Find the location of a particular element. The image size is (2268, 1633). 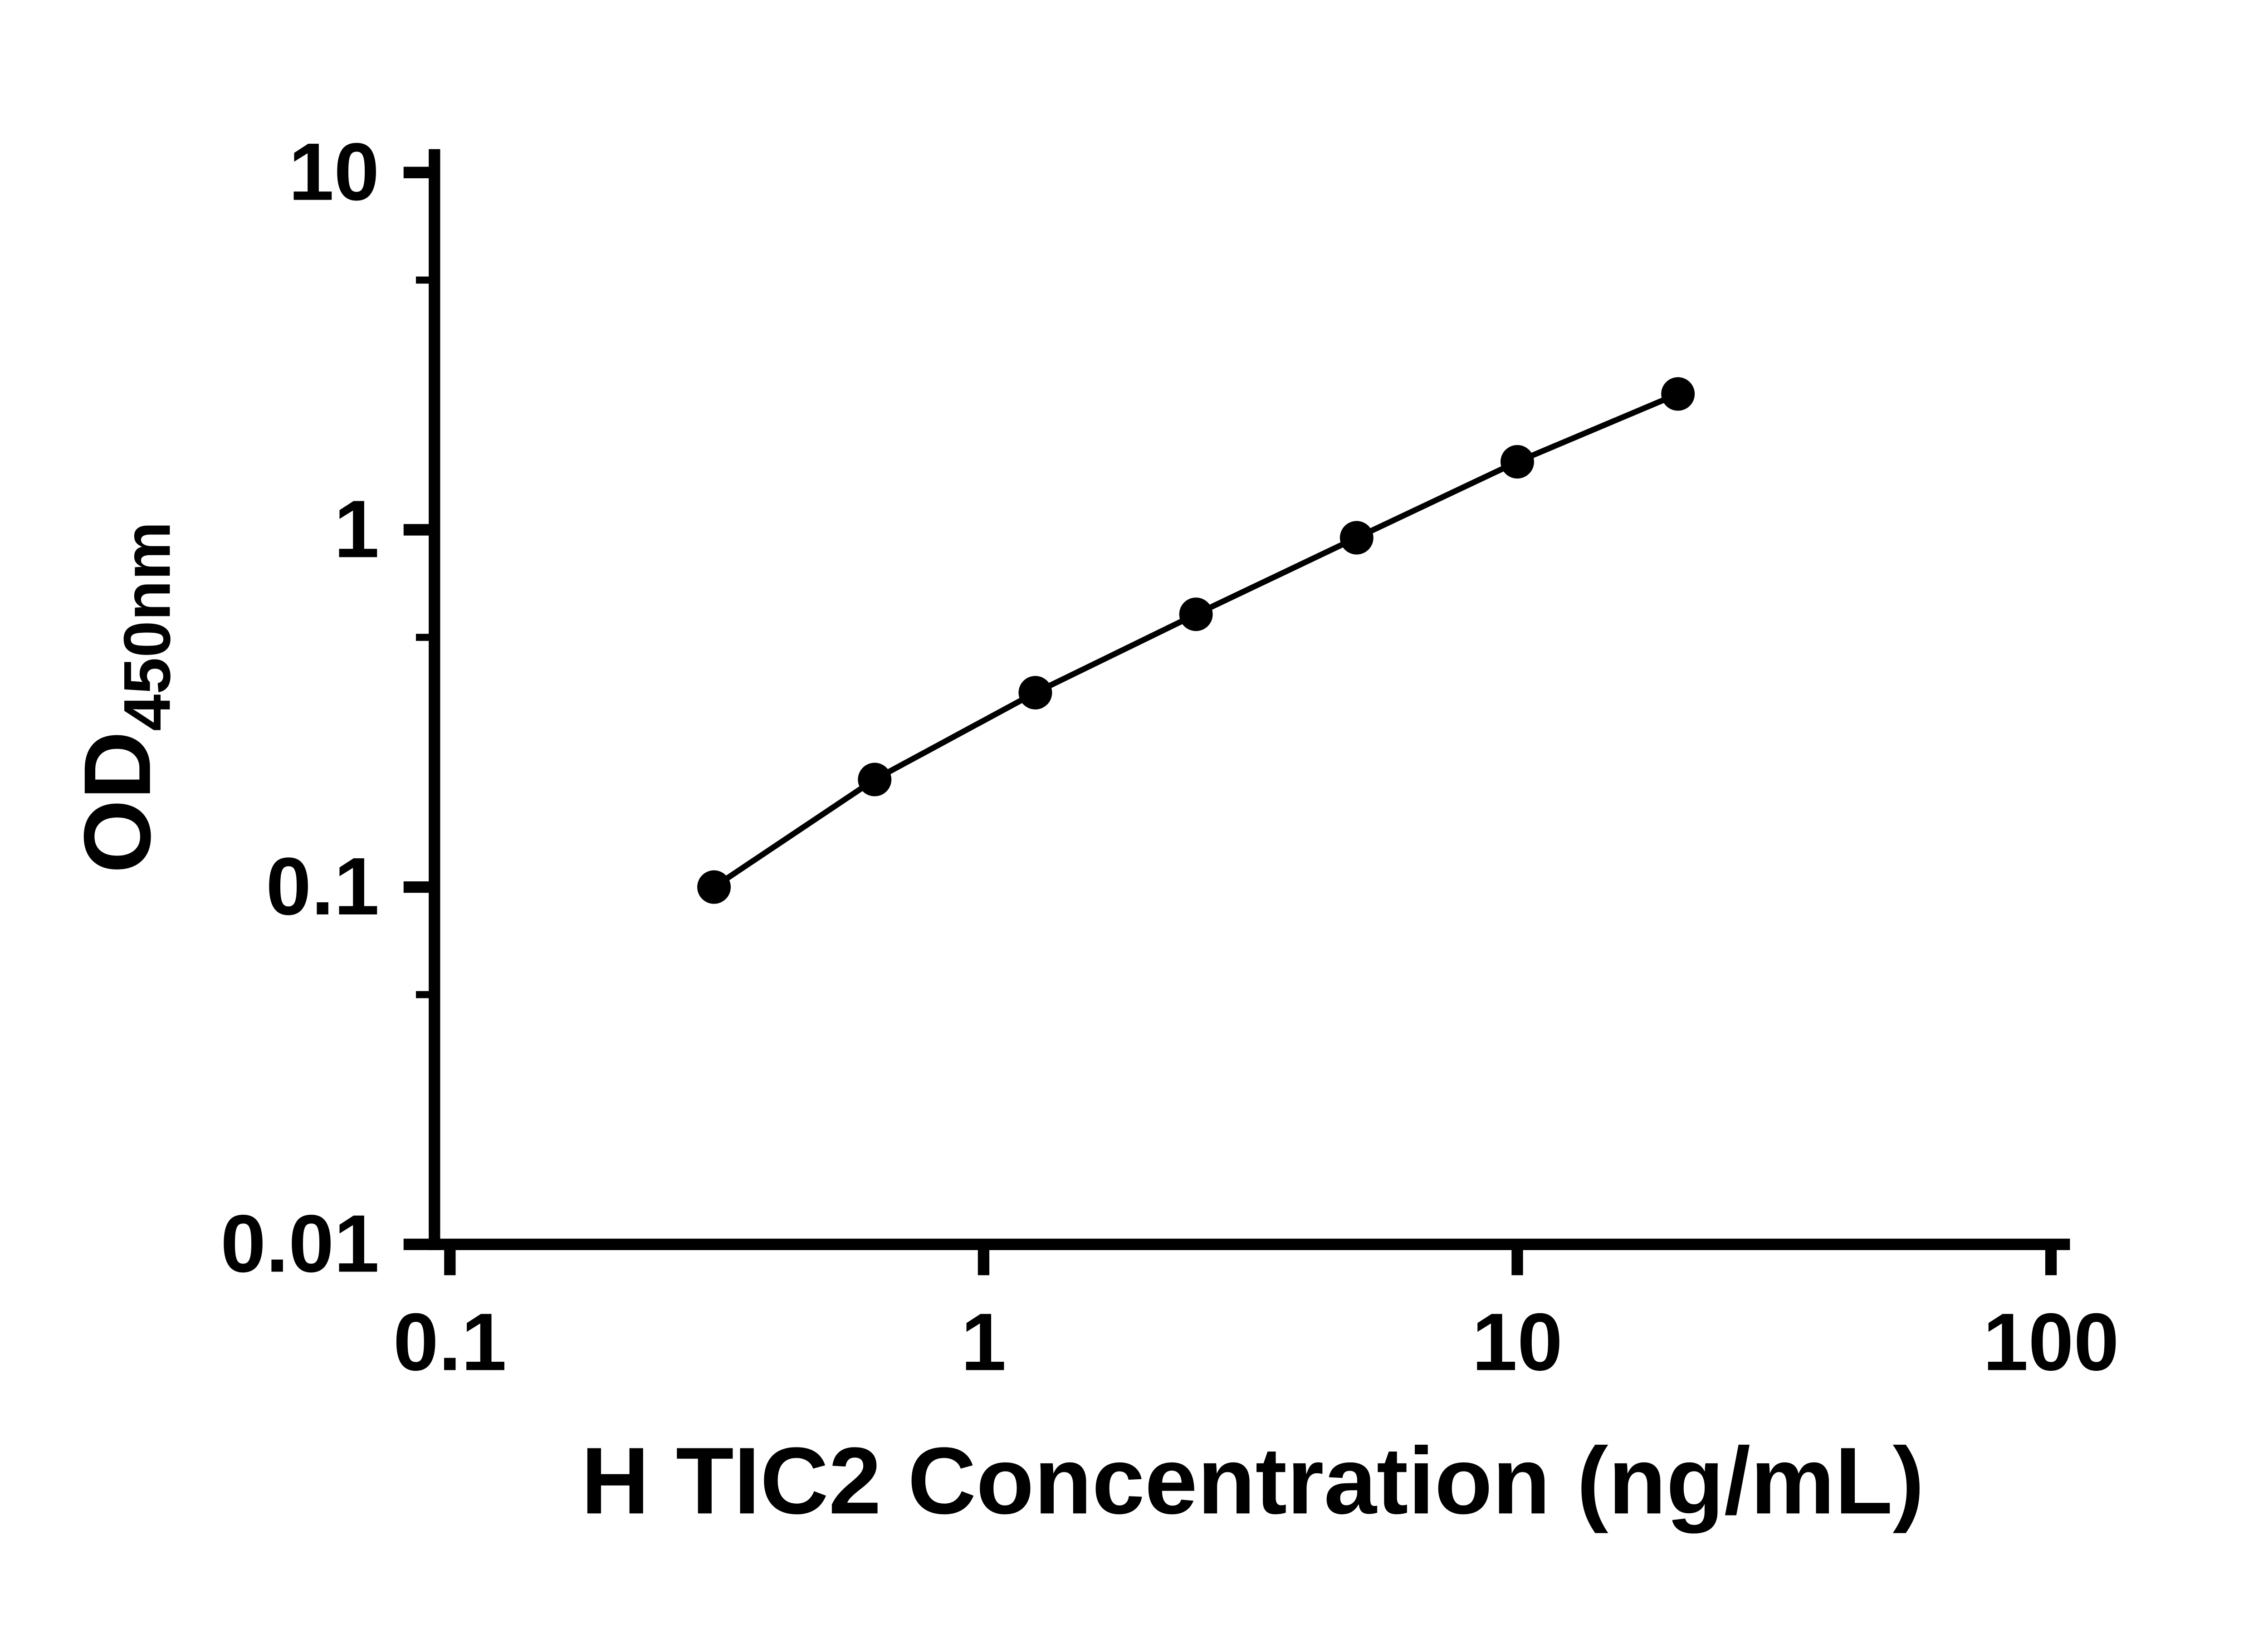

data-series is located at coordinates (1196, 640).